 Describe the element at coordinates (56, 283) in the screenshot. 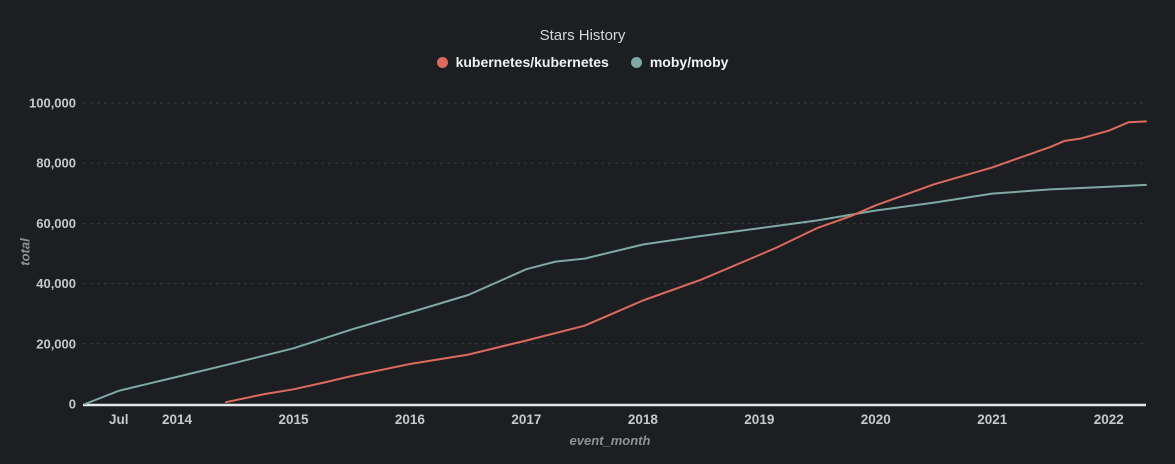

I see `y-tick-label: 40,000` at that location.